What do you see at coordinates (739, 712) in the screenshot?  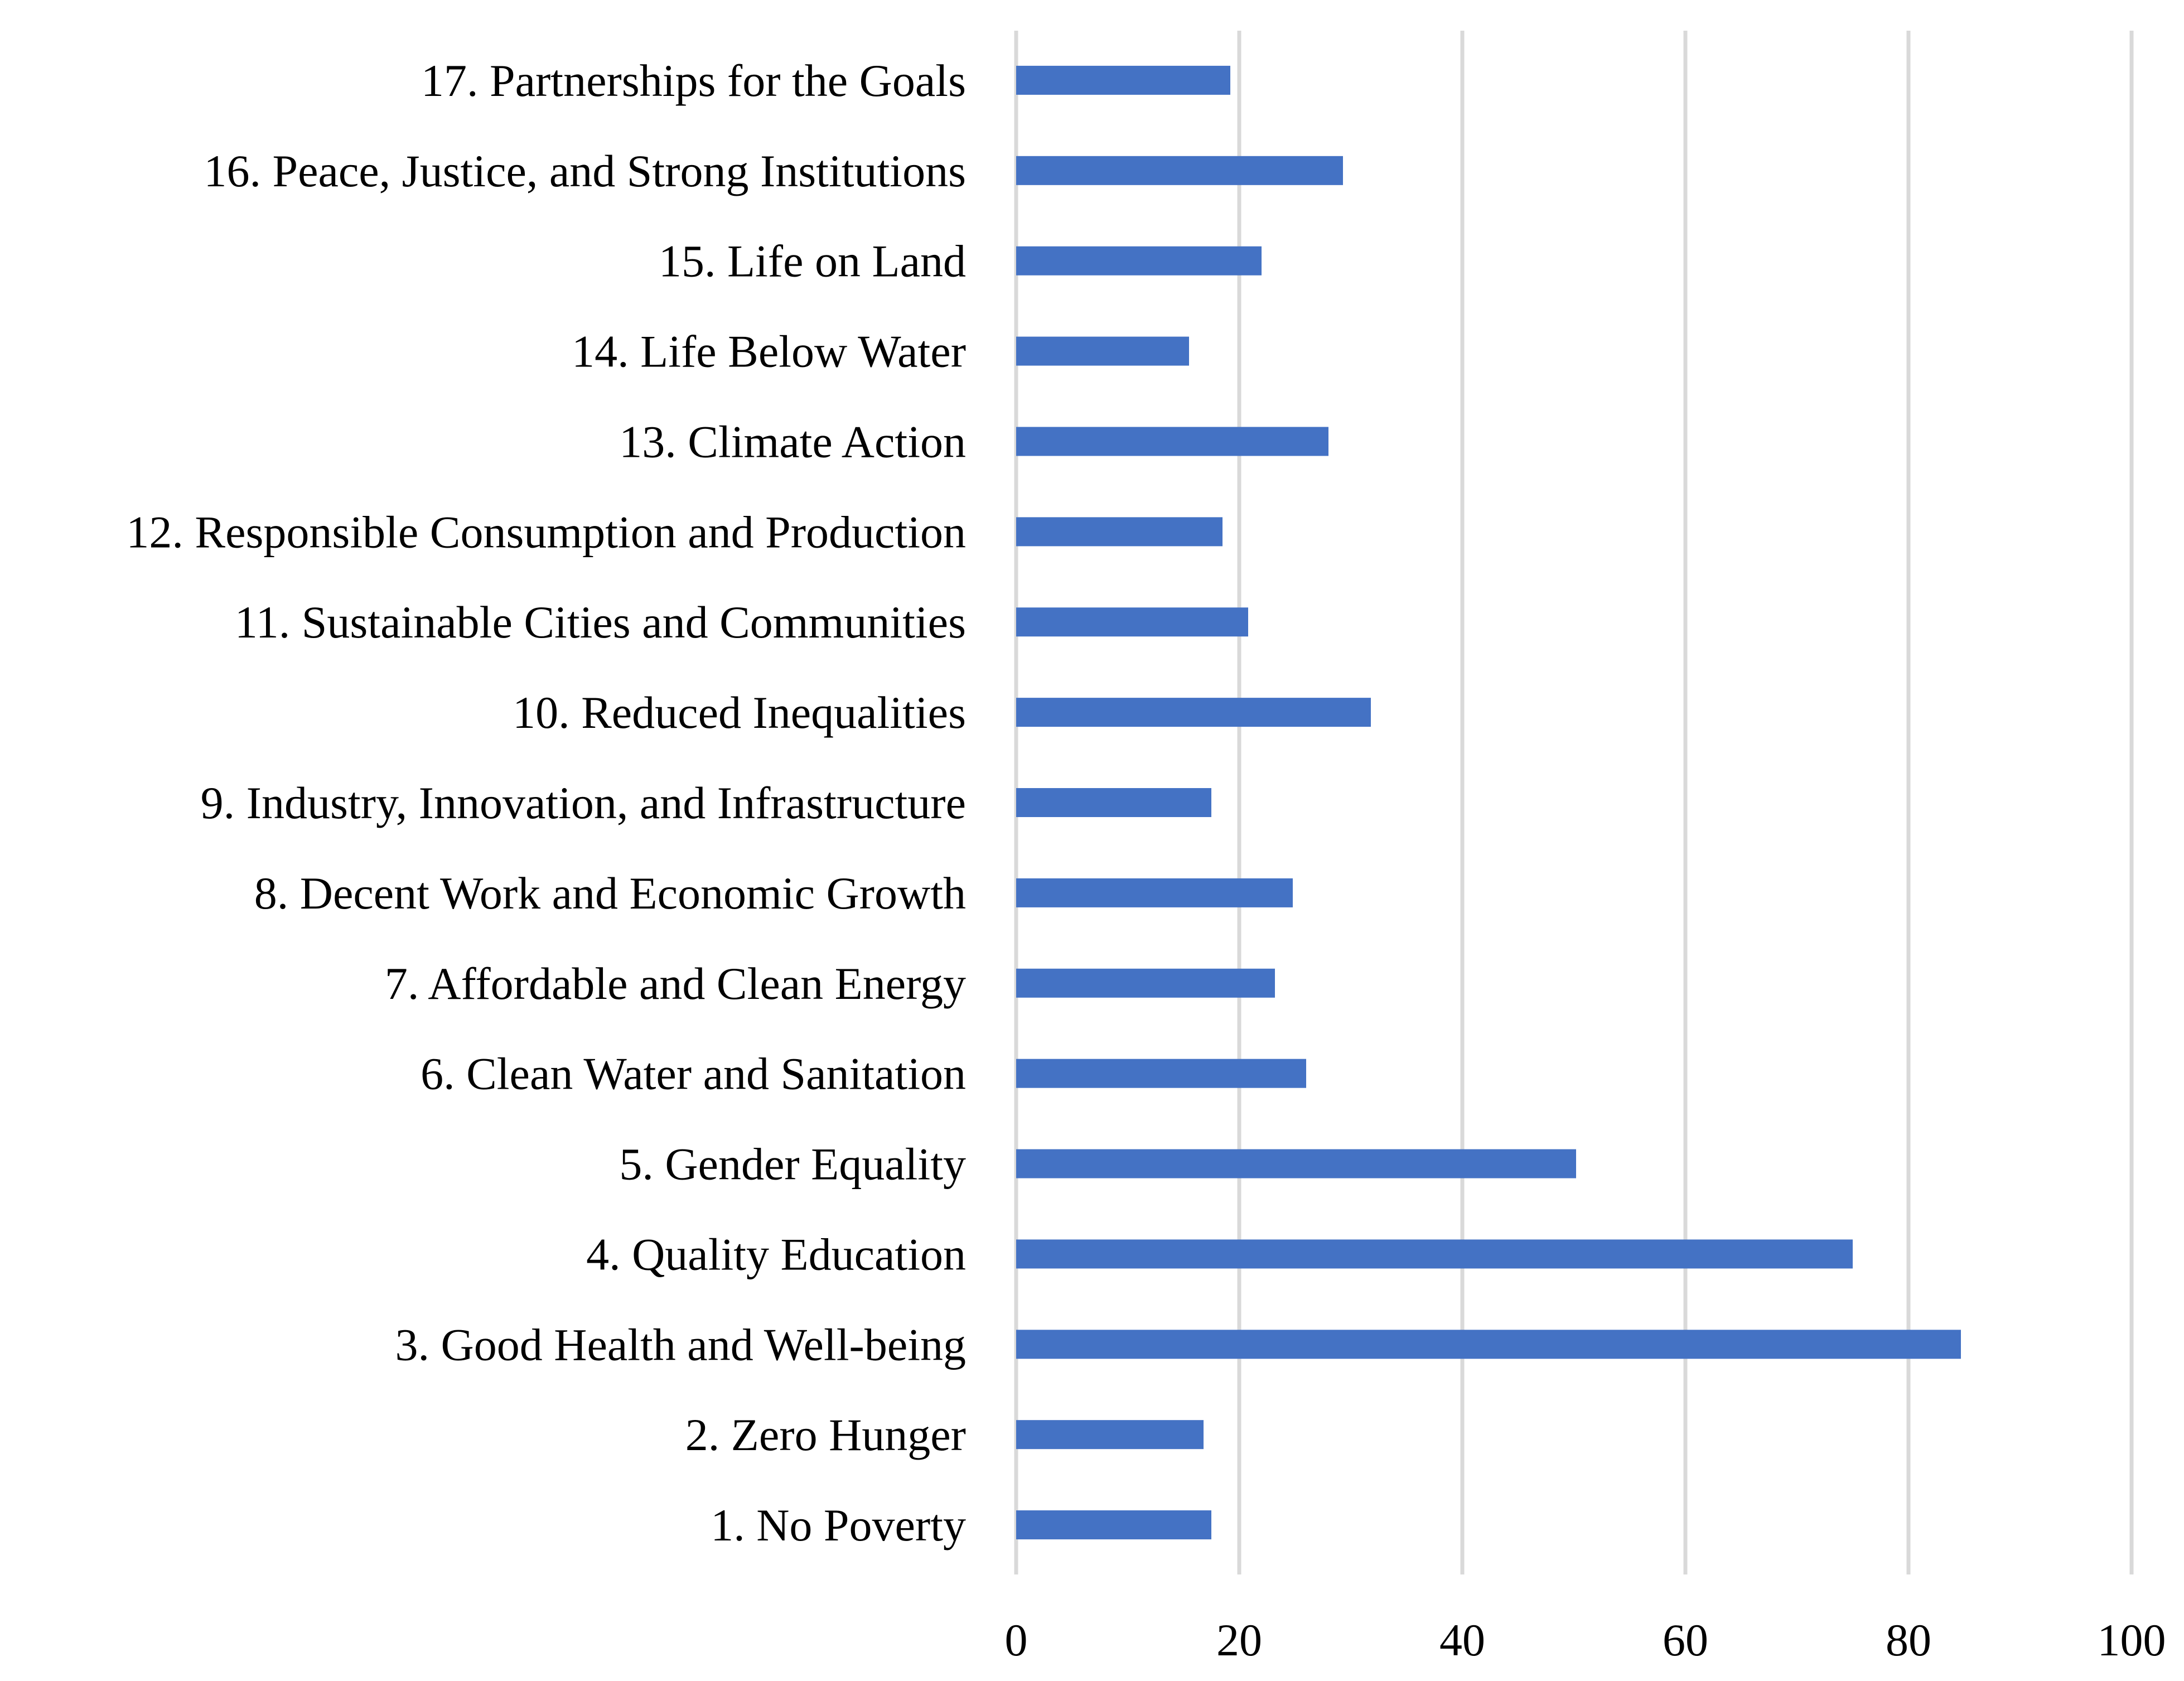 I see `category-label: 10. Reduced Inequalities` at bounding box center [739, 712].